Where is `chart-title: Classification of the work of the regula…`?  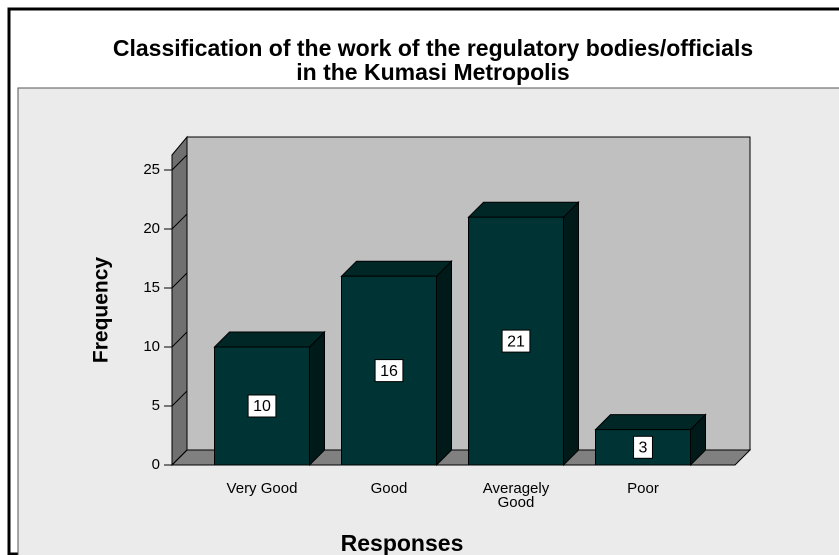
chart-title: Classification of the work of the regula… is located at coordinates (433, 60).